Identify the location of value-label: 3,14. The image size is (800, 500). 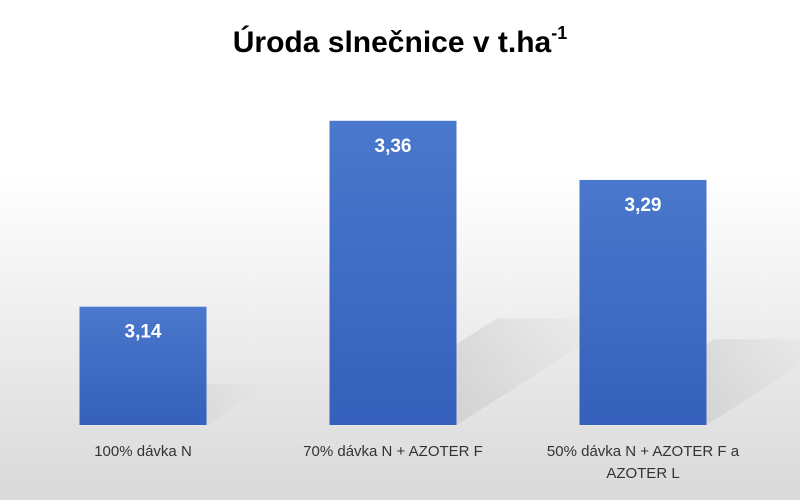
(143, 332).